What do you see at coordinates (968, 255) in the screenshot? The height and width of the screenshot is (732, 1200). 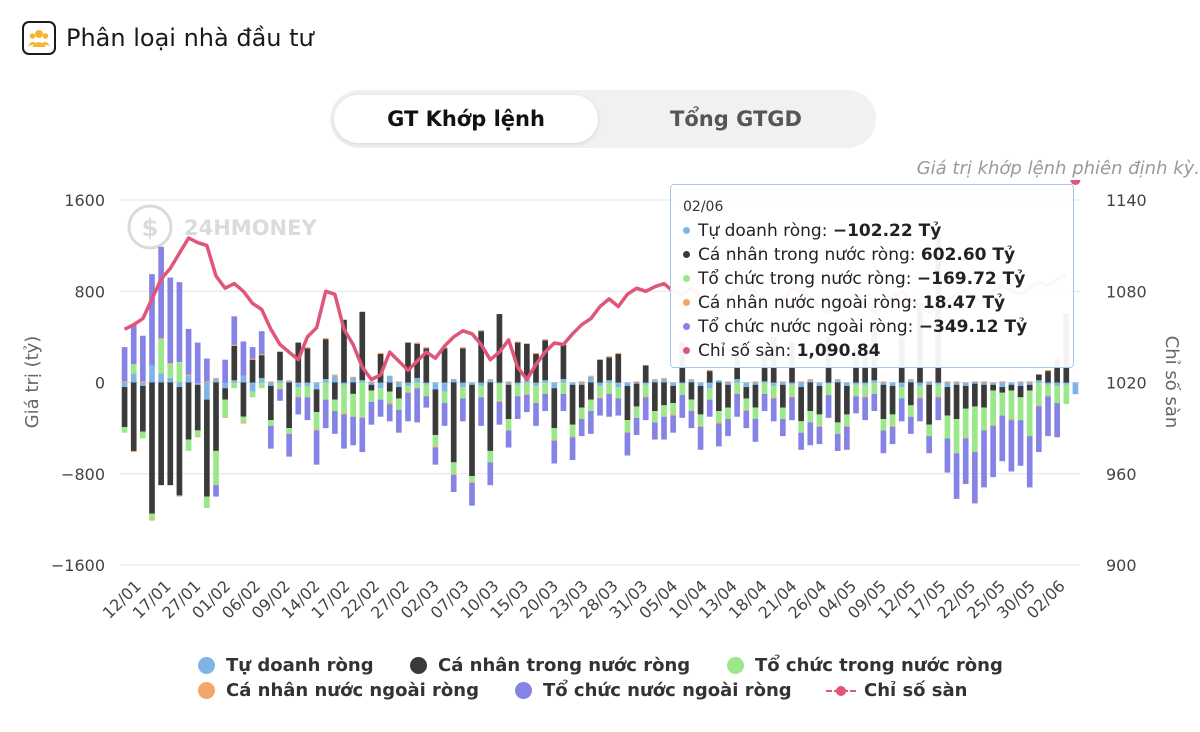 I see `tooltip-value: 602.60 Tỷ` at bounding box center [968, 255].